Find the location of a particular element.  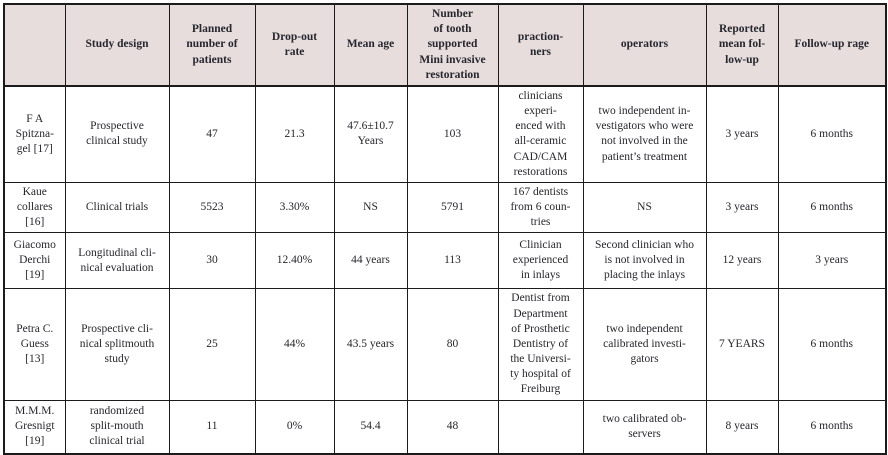

cell-mean-age: 54.4 is located at coordinates (370, 427).